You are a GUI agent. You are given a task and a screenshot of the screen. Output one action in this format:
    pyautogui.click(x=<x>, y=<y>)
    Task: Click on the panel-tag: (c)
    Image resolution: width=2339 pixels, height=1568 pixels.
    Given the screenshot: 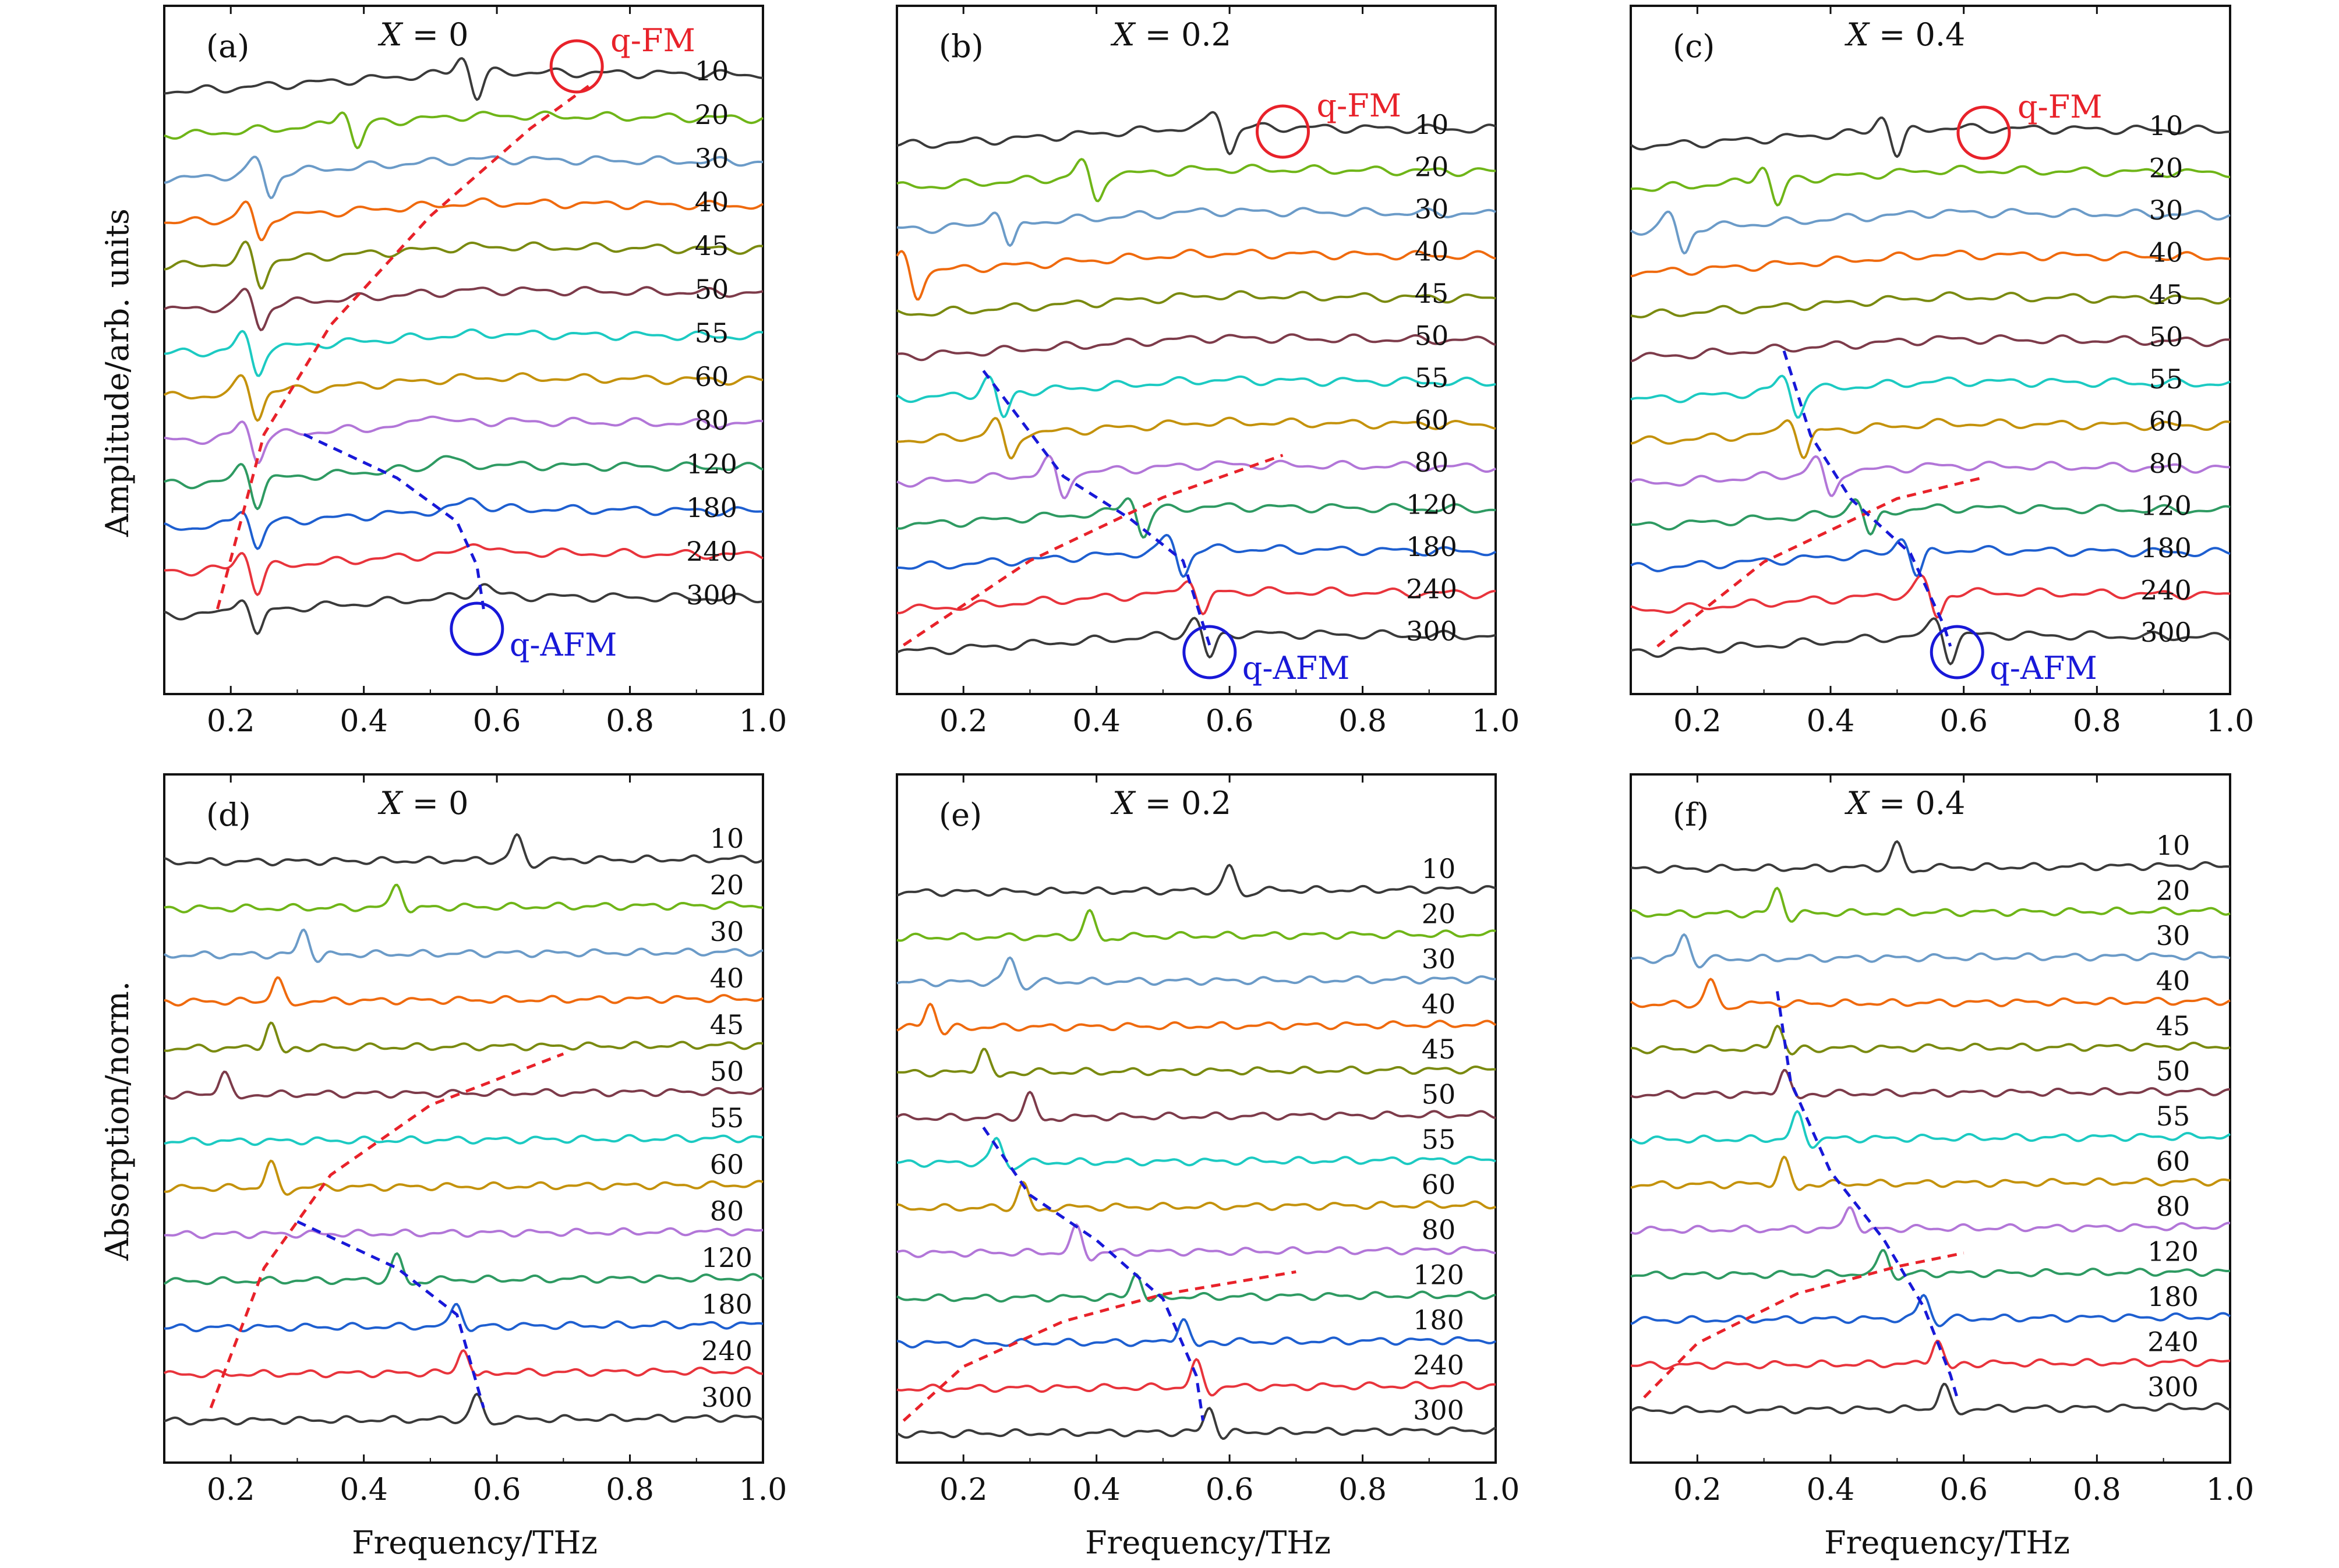 What is the action you would take?
    pyautogui.click(x=1694, y=47)
    